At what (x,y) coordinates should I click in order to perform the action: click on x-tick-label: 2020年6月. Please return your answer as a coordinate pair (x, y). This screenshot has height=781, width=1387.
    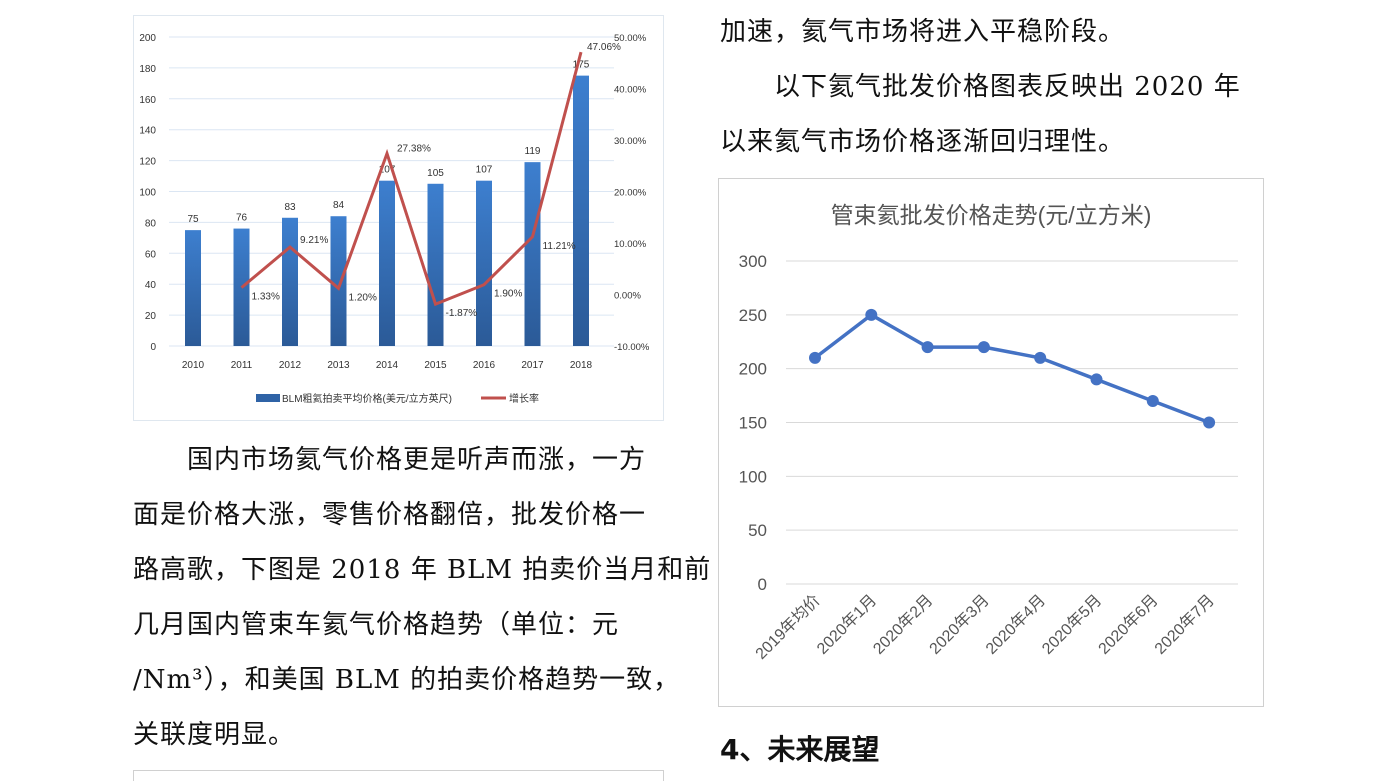
    Looking at the image, I should click on (1128, 624).